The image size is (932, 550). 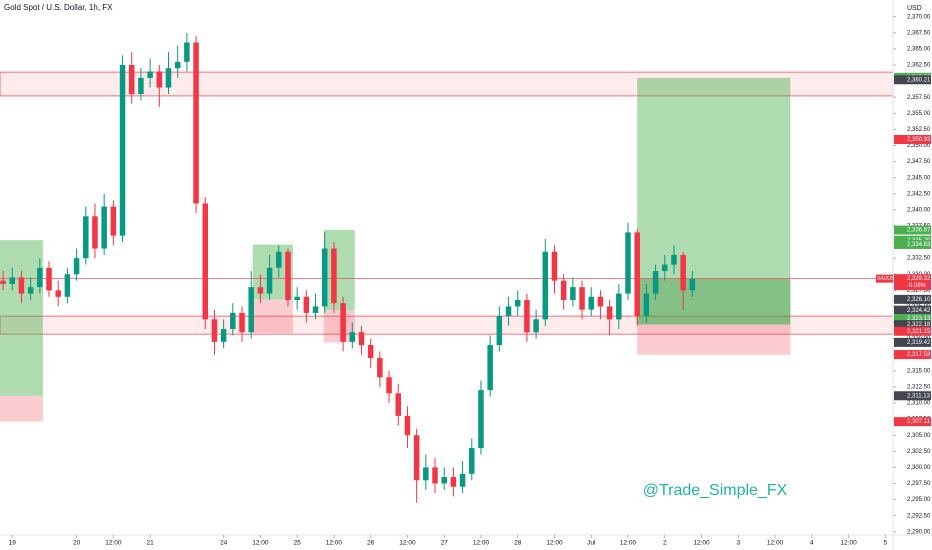 I want to click on x-tick-label: Jul, so click(x=591, y=543).